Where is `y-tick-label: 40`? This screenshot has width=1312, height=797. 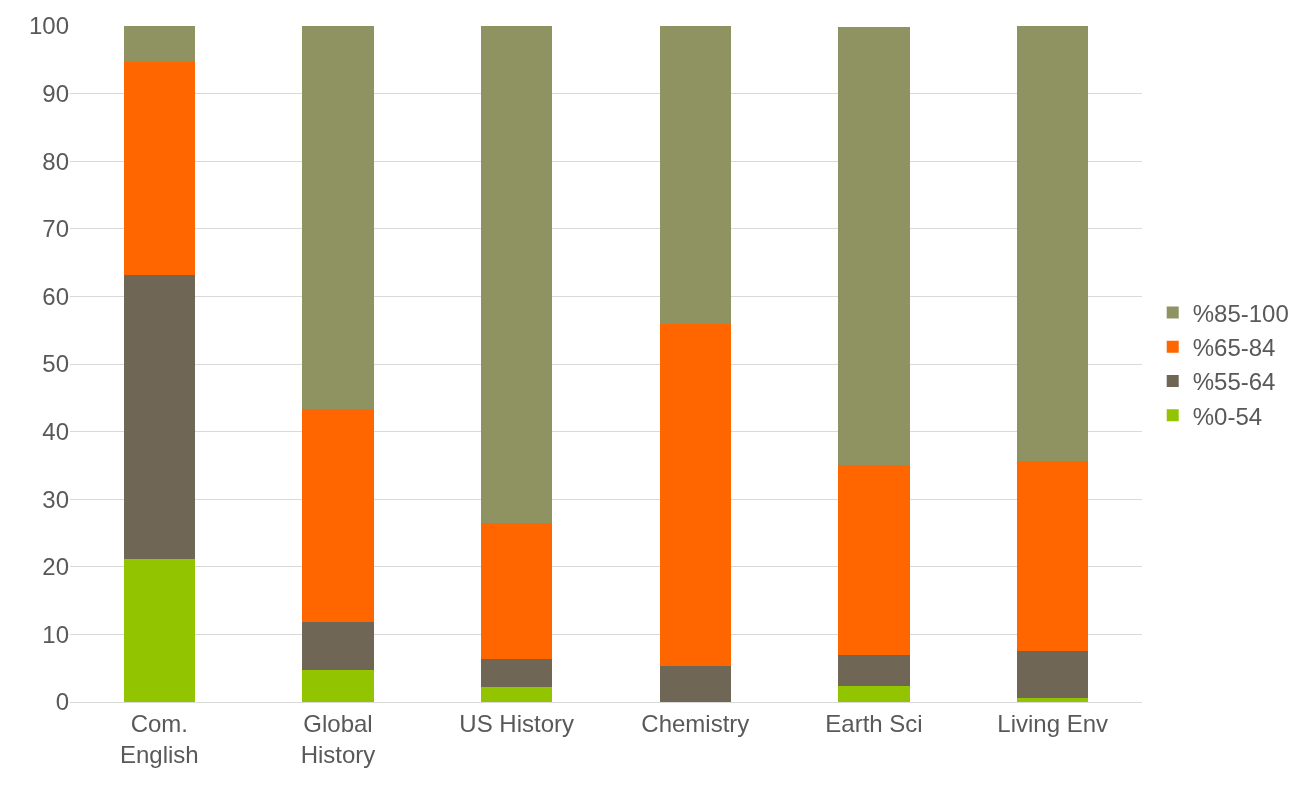 y-tick-label: 40 is located at coordinates (55, 431).